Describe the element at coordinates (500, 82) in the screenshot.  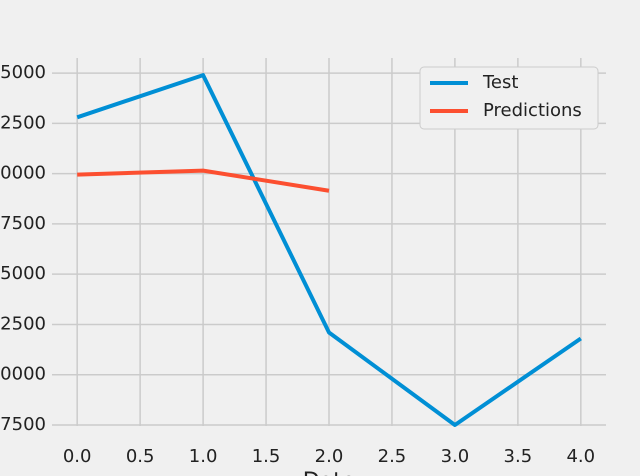
I see `legend-label: Test` at that location.